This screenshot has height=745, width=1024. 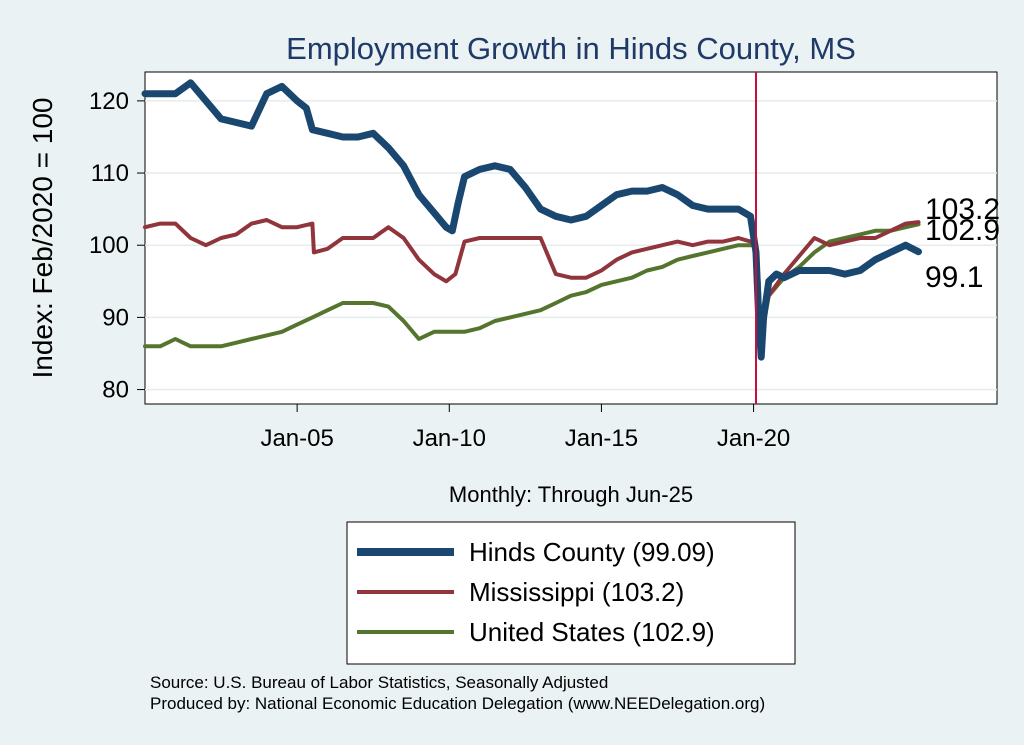 I want to click on legend-label-0: Hinds County (99.09), so click(x=592, y=552).